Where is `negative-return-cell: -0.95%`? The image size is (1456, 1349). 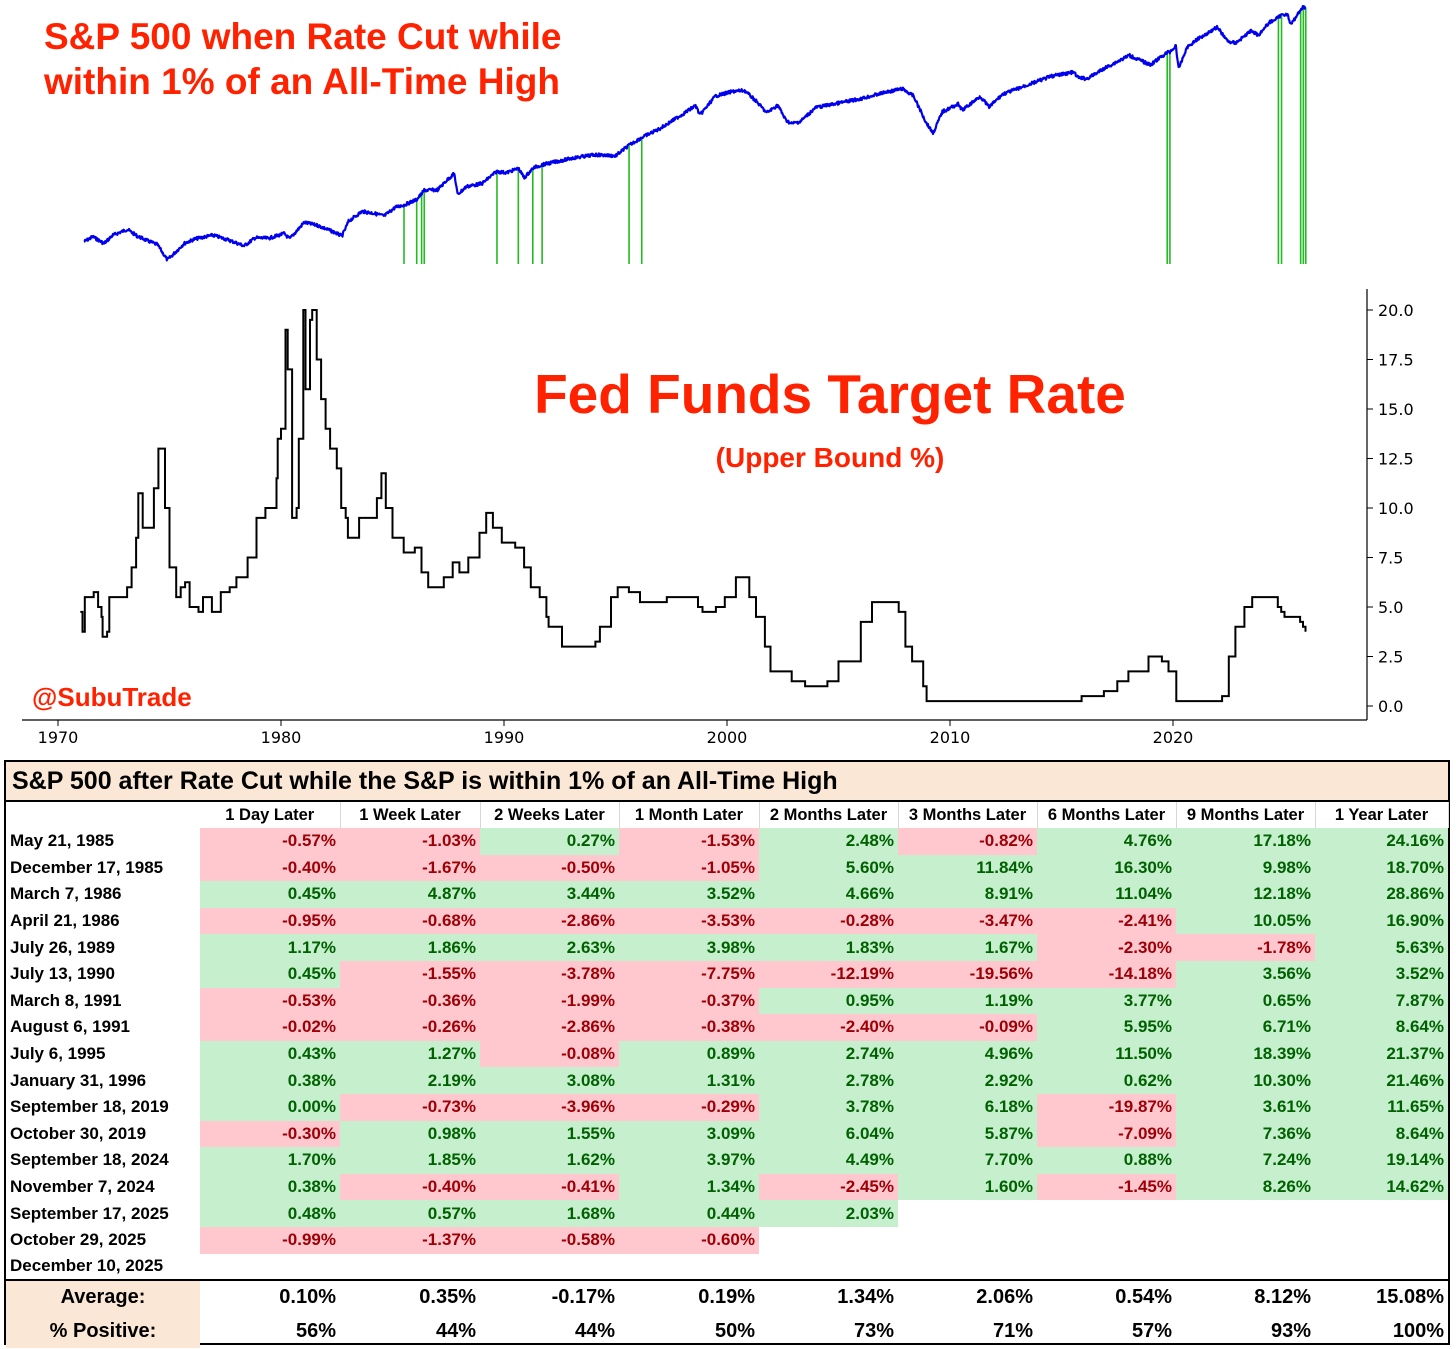 negative-return-cell: -0.95% is located at coordinates (270, 921).